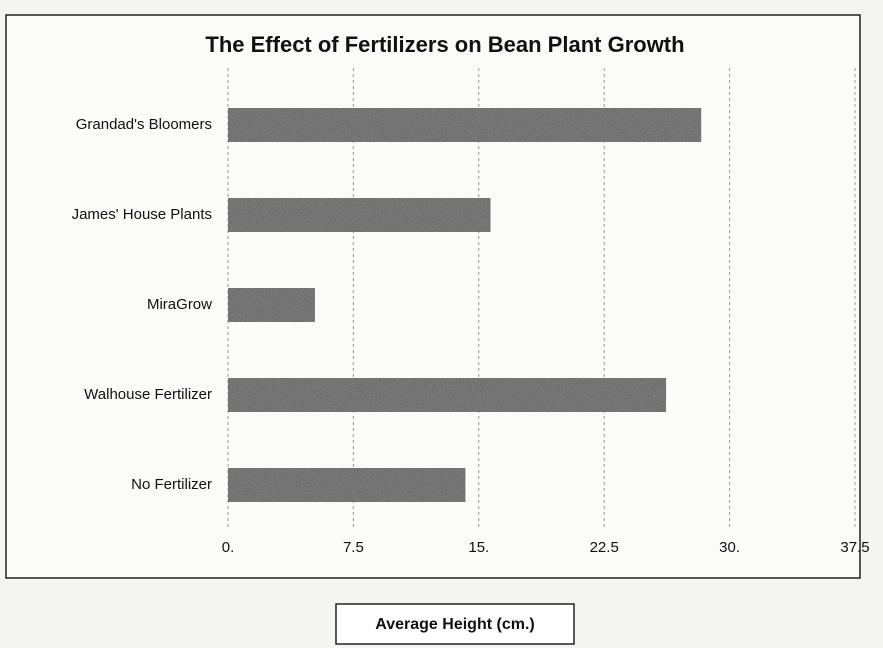 The width and height of the screenshot is (883, 648). What do you see at coordinates (142, 214) in the screenshot?
I see `y-tick-label: James' House Plants` at bounding box center [142, 214].